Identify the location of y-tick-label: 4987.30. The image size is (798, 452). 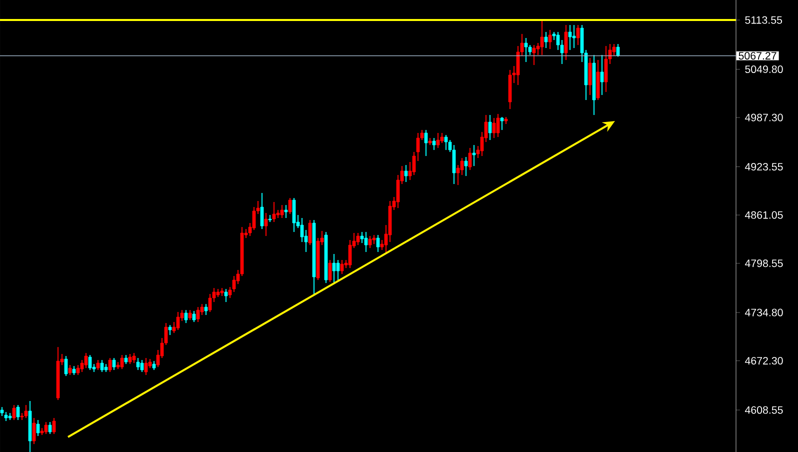
(763, 118).